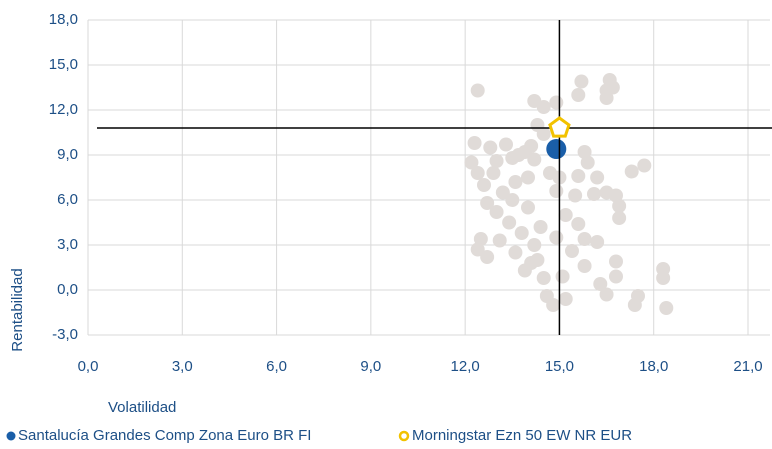 This screenshot has height=449, width=772. I want to click on y-tick-label: -3,0, so click(65, 334).